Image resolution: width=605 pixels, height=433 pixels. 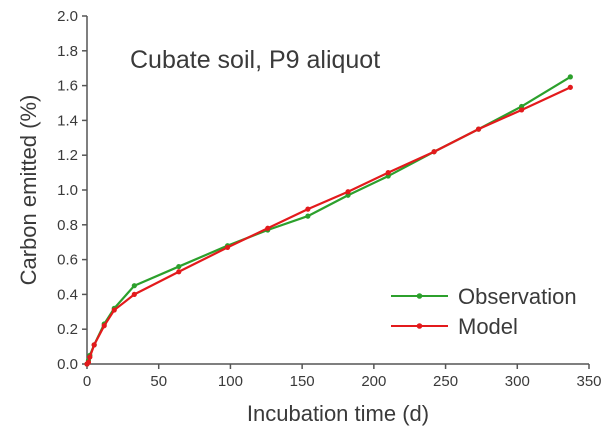 What do you see at coordinates (517, 381) in the screenshot?
I see `x-tick-label: 300` at bounding box center [517, 381].